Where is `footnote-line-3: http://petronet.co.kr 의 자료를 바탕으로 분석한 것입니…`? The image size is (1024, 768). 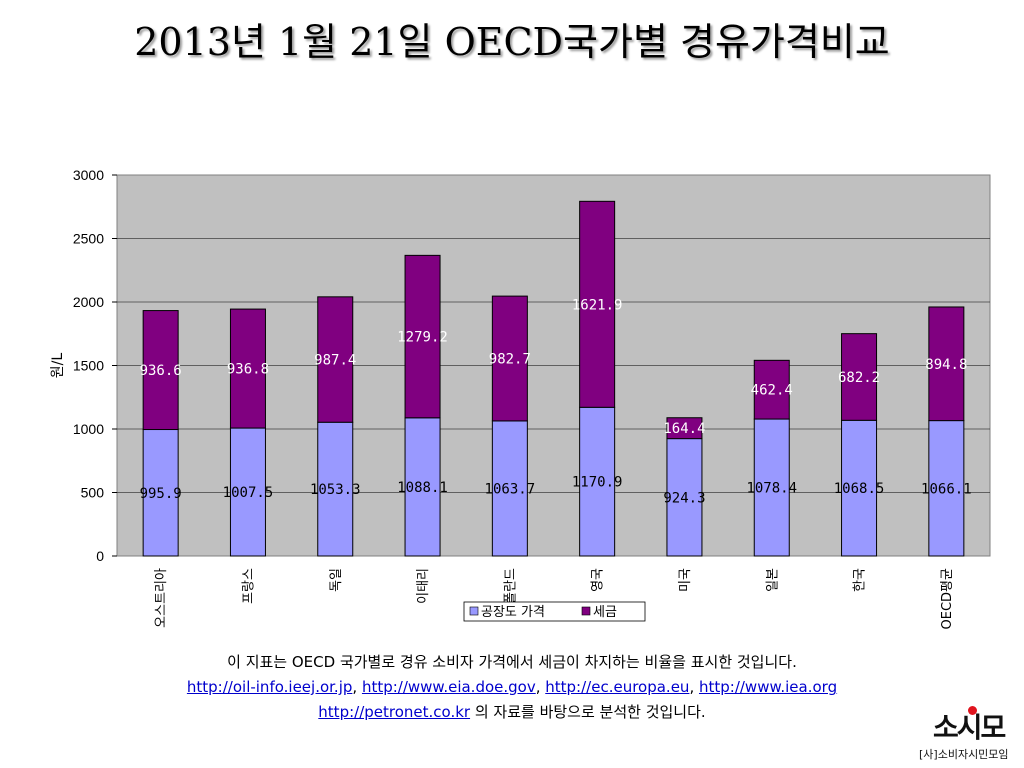
footnote-line-3: http://petronet.co.kr 의 자료를 바탕으로 분석한 것입니… is located at coordinates (512, 712).